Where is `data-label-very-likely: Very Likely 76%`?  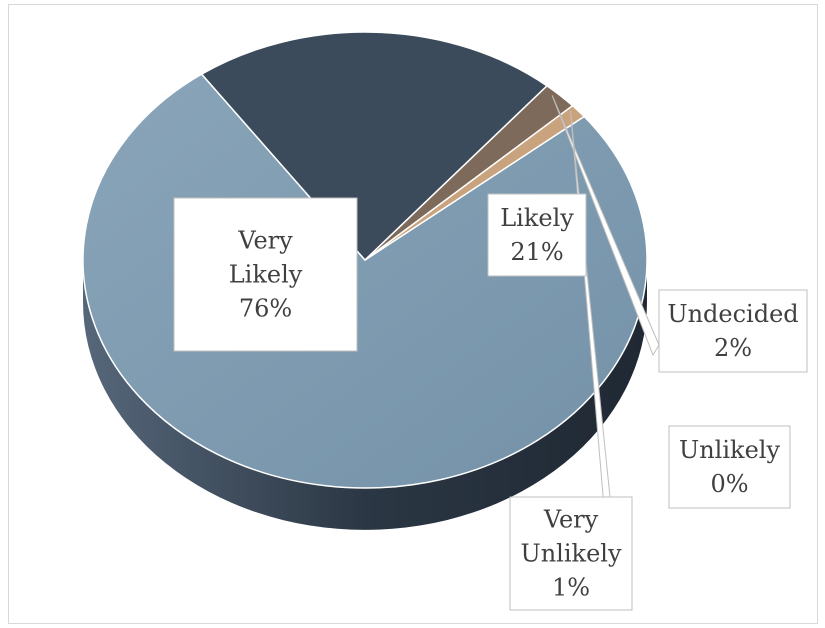
data-label-very-likely: Very Likely 76% is located at coordinates (265, 274).